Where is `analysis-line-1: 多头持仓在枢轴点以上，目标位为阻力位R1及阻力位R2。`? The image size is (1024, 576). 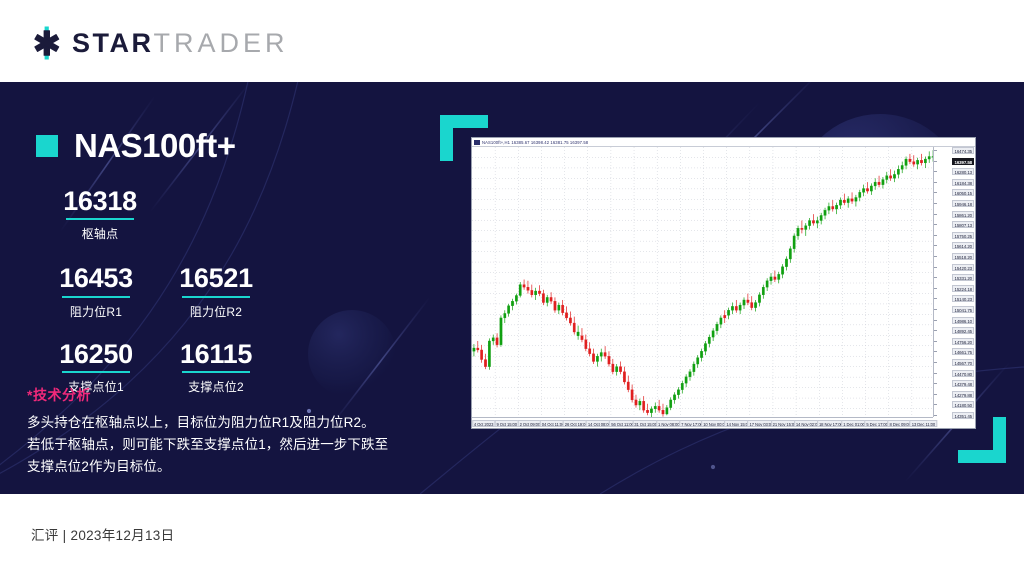
analysis-line-1: 多头持仓在枢轴点以上，目标位为阻力位R1及阻力位R2。 is located at coordinates (201, 422).